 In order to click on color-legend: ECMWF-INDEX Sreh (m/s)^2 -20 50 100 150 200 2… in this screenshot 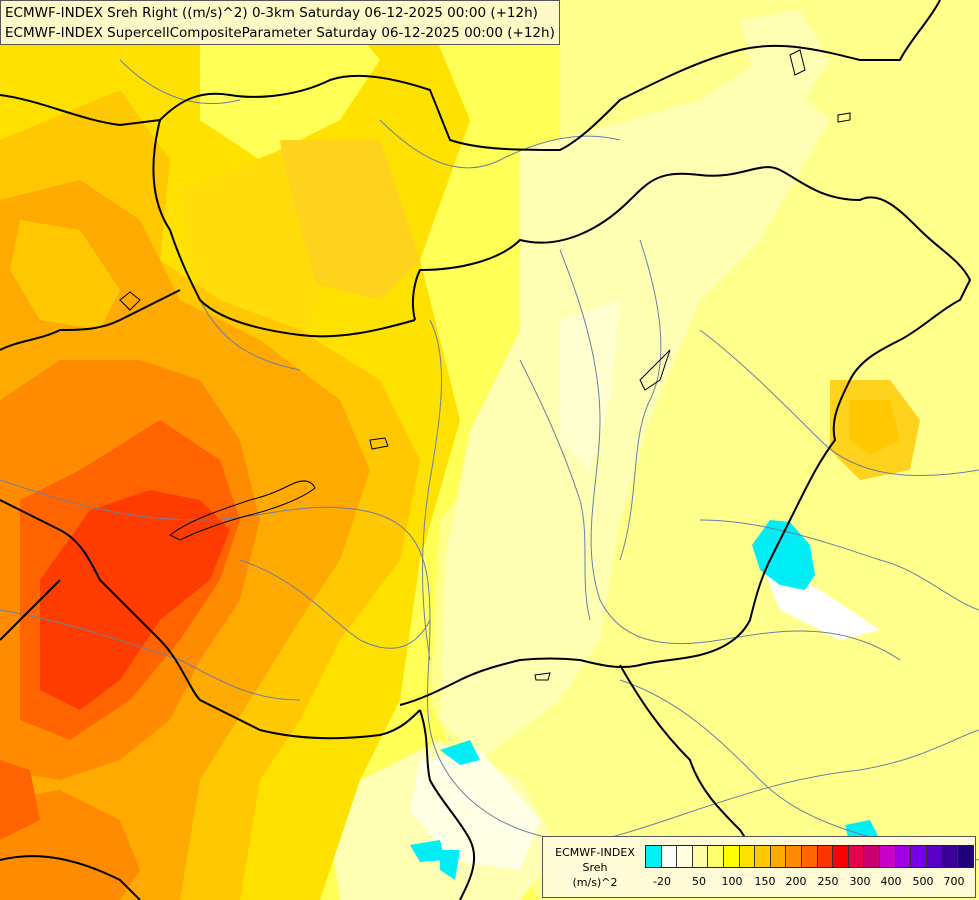, I will do `click(759, 867)`.